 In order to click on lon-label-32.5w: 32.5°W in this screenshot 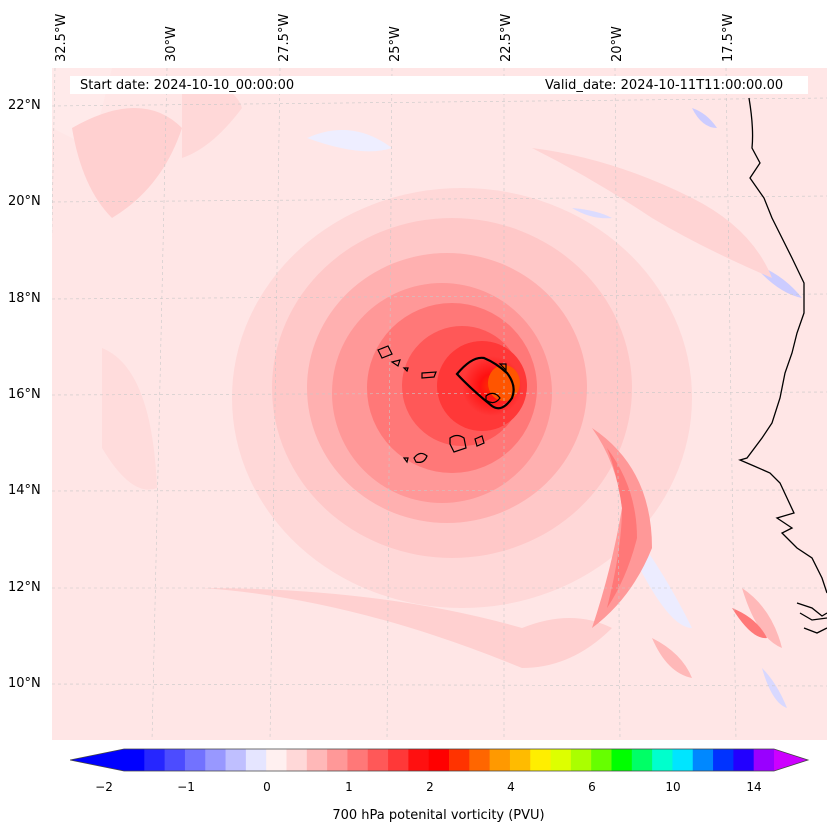, I will do `click(61, 37)`.